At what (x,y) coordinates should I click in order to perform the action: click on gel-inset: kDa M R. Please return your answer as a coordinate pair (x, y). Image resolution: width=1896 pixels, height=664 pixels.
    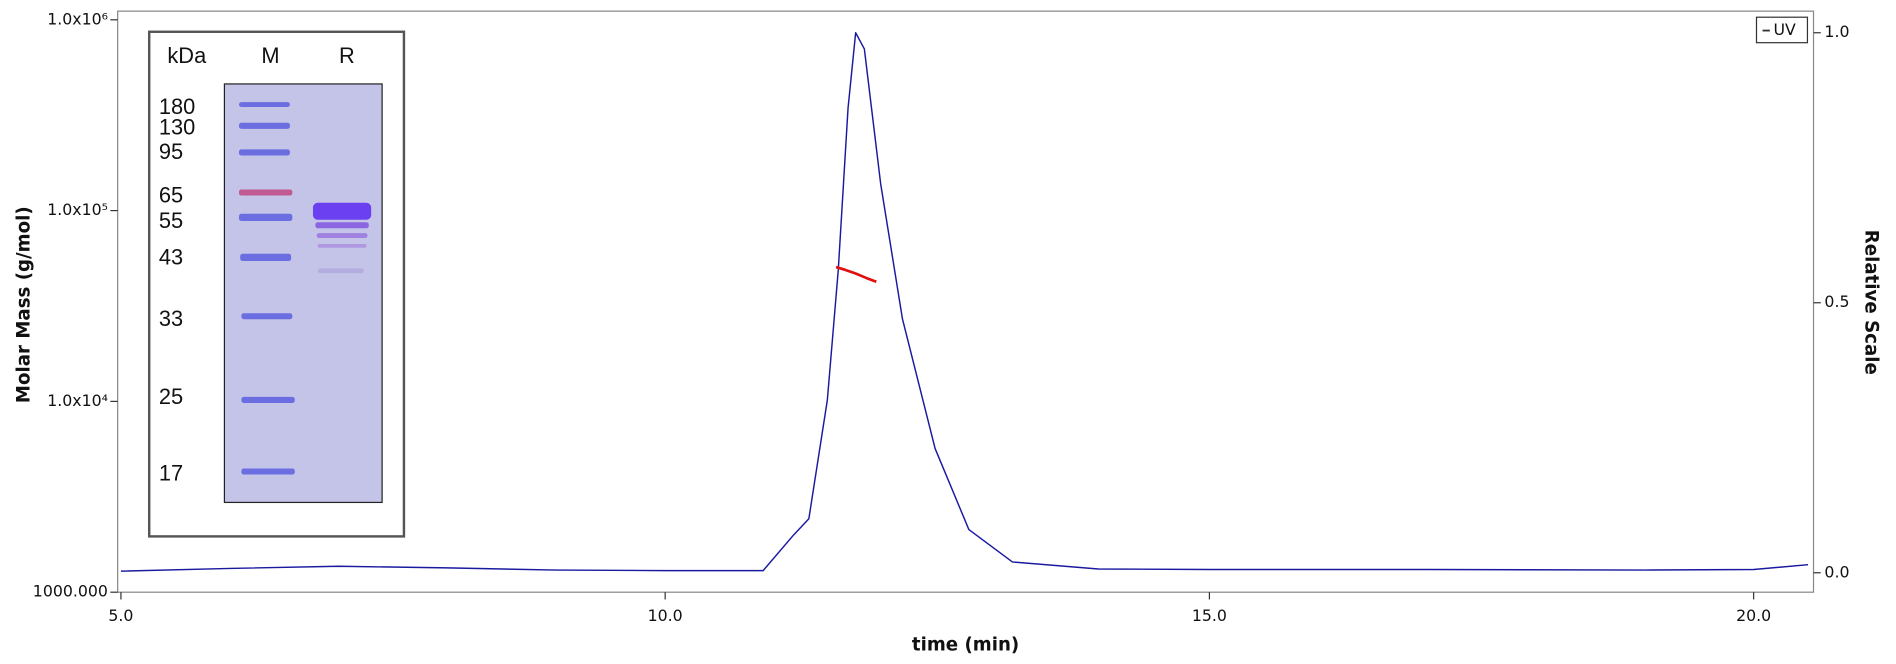
    Looking at the image, I should click on (276, 284).